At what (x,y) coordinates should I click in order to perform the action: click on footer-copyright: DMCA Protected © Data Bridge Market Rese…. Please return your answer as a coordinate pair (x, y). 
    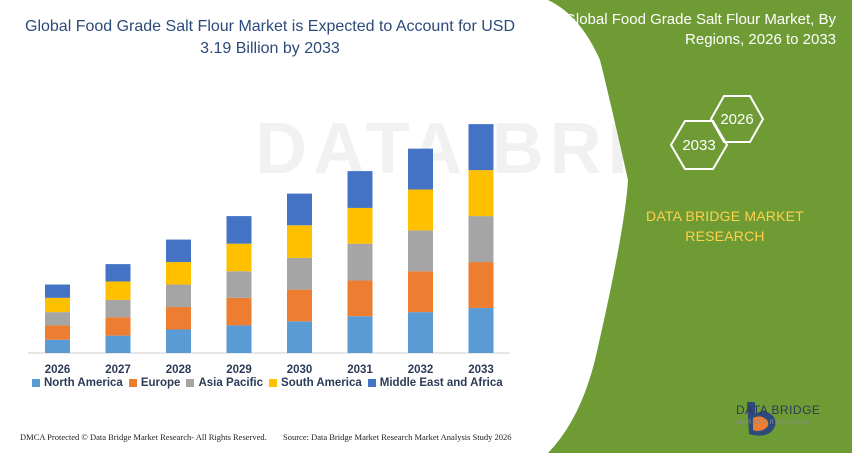
    Looking at the image, I should click on (143, 437).